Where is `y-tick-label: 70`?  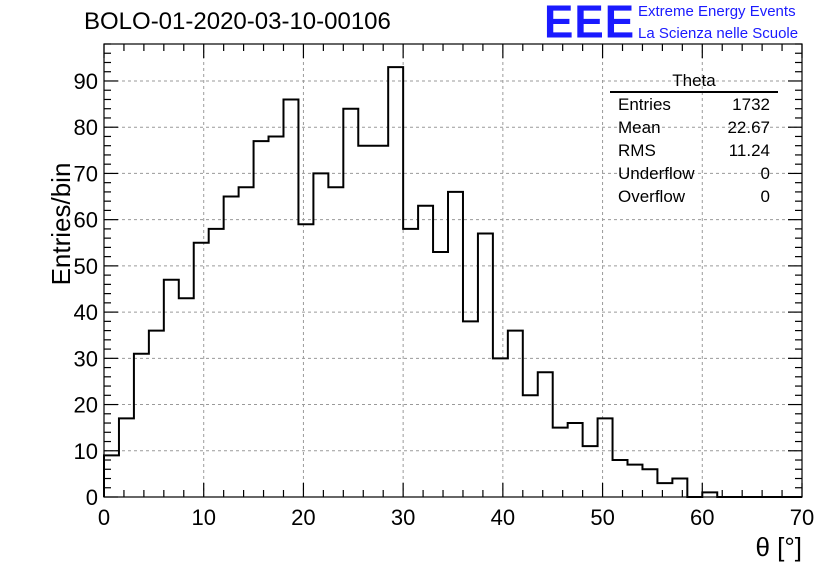
y-tick-label: 70 is located at coordinates (86, 173).